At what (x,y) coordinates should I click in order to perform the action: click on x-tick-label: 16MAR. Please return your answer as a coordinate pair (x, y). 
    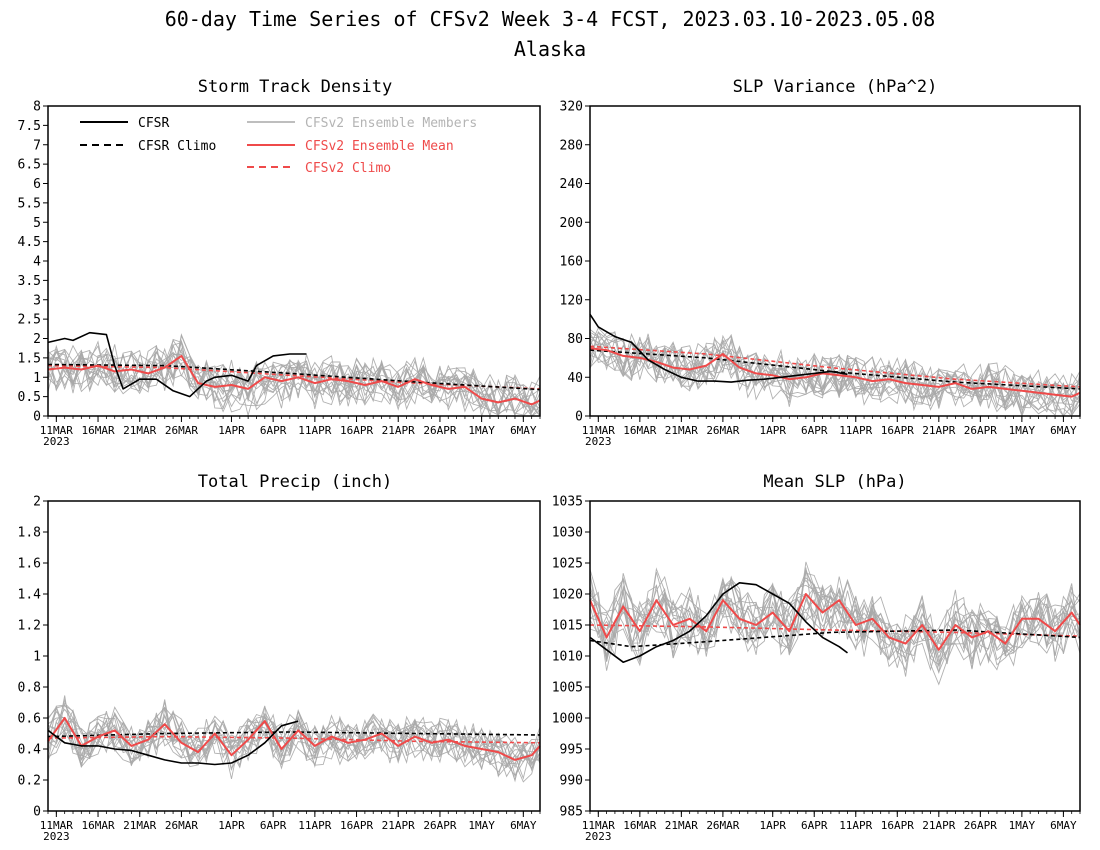
    Looking at the image, I should click on (639, 430).